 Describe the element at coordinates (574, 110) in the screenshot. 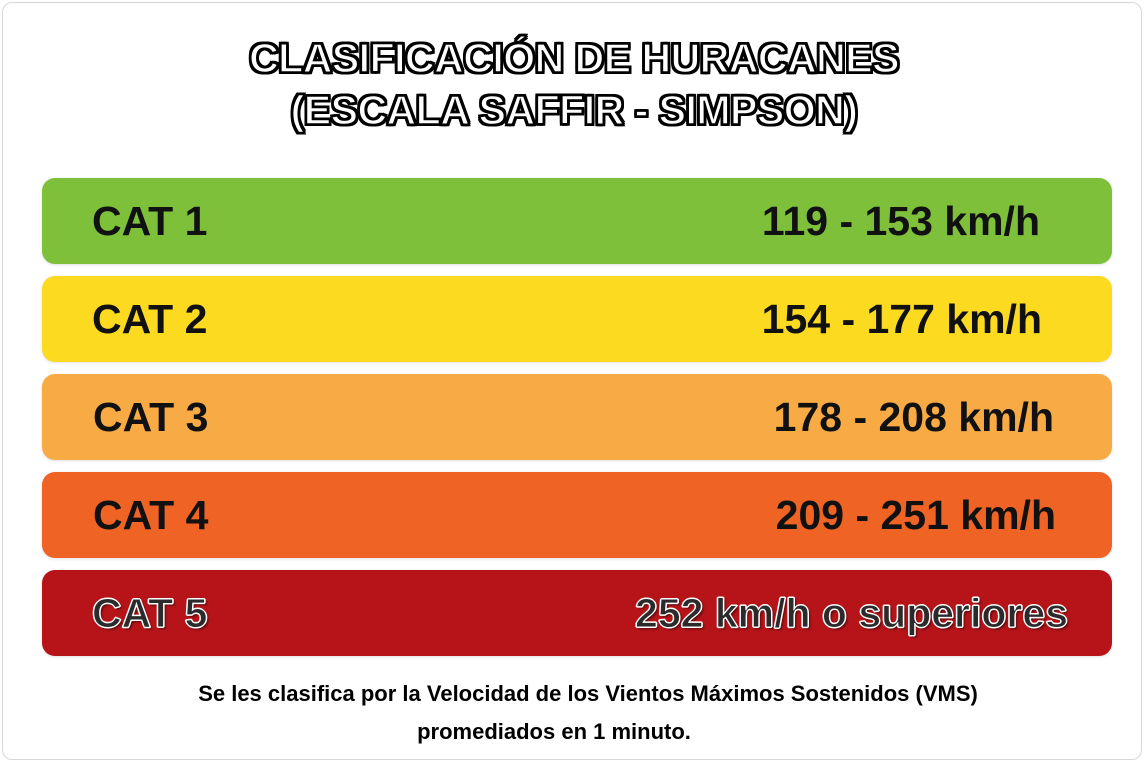

I see `title-line-2: (ESCALA SAFFIR - SIMPSON)` at that location.